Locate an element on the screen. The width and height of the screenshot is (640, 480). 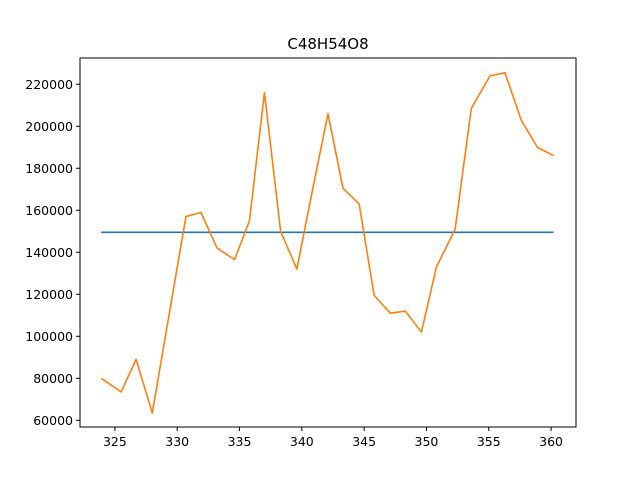
y-tick-label: 200000 is located at coordinates (49, 126).